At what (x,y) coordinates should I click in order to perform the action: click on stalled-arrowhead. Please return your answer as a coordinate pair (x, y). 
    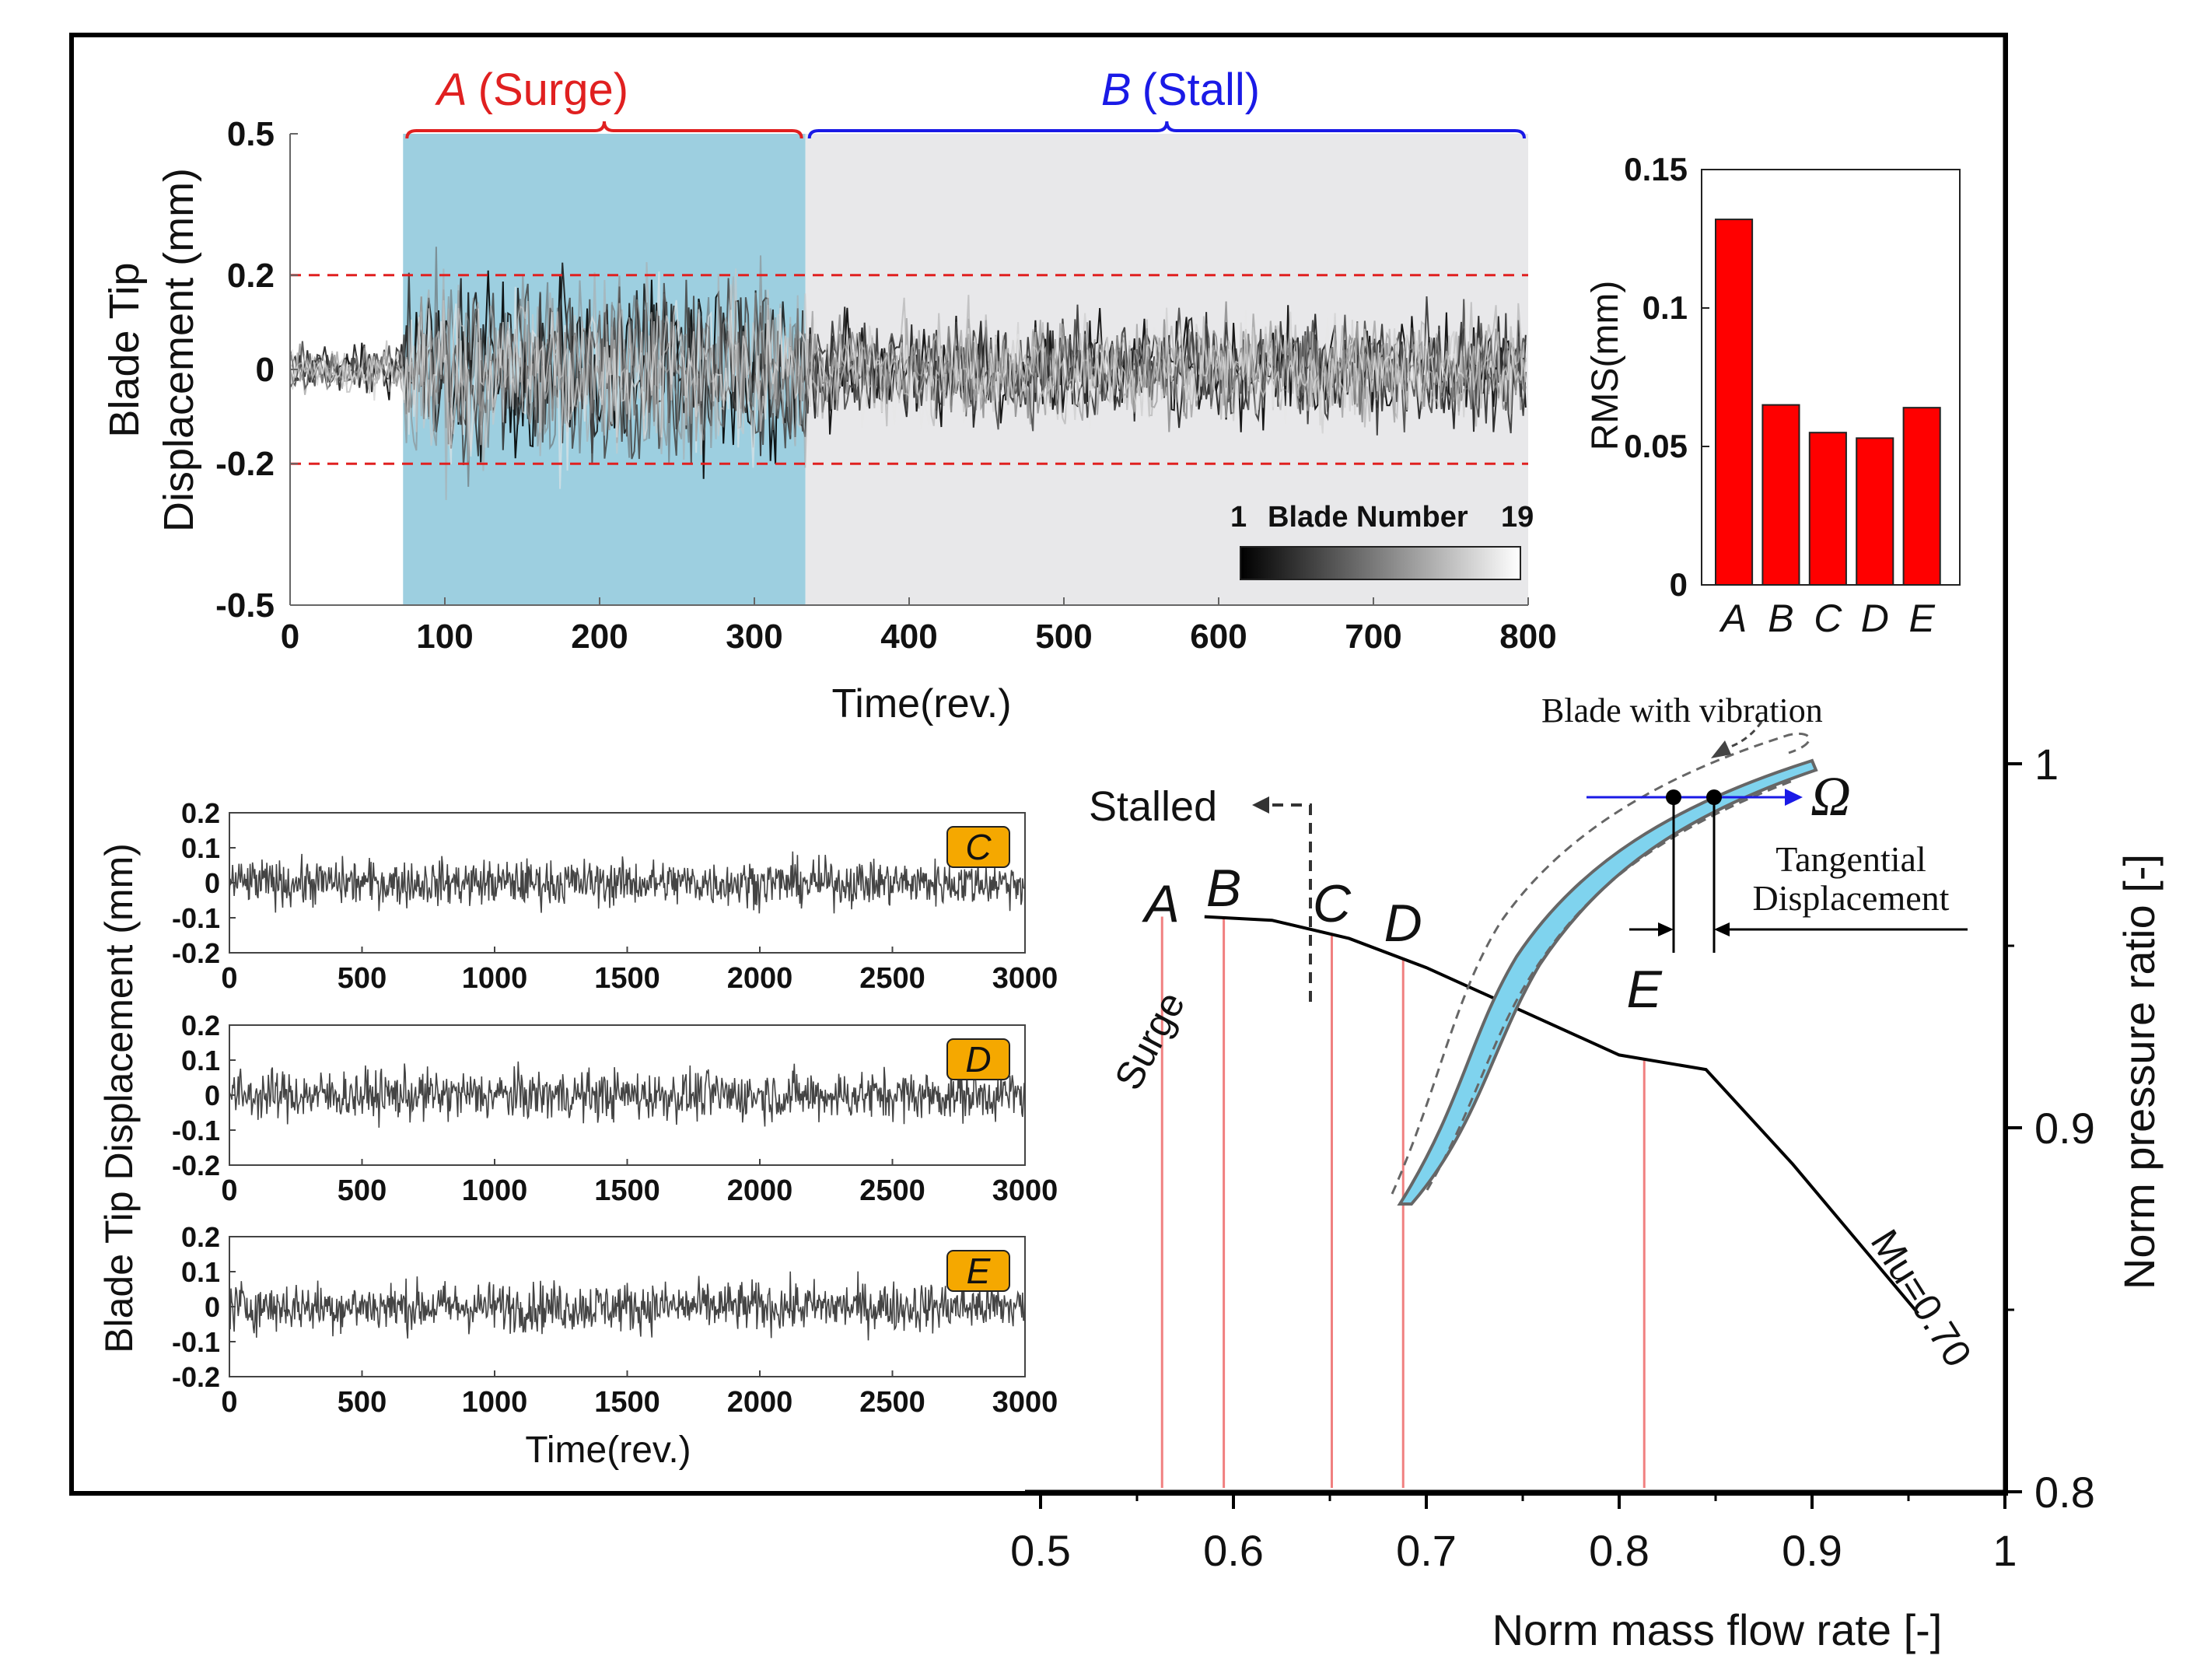
    Looking at the image, I should click on (1260, 805).